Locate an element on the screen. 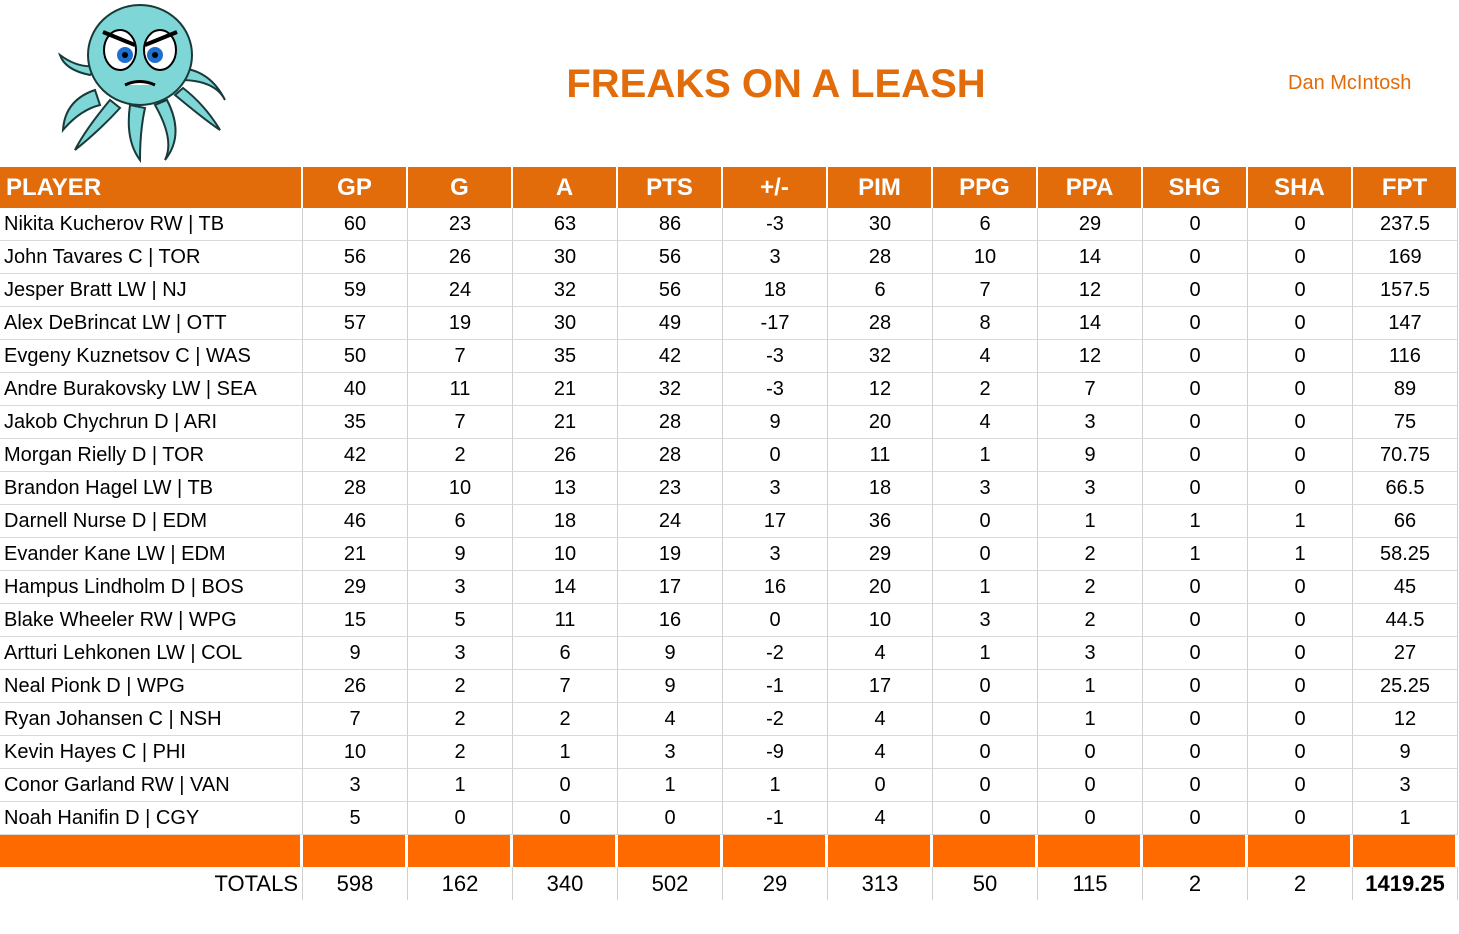 Image resolution: width=1459 pixels, height=934 pixels. column-header: GP is located at coordinates (355, 187).